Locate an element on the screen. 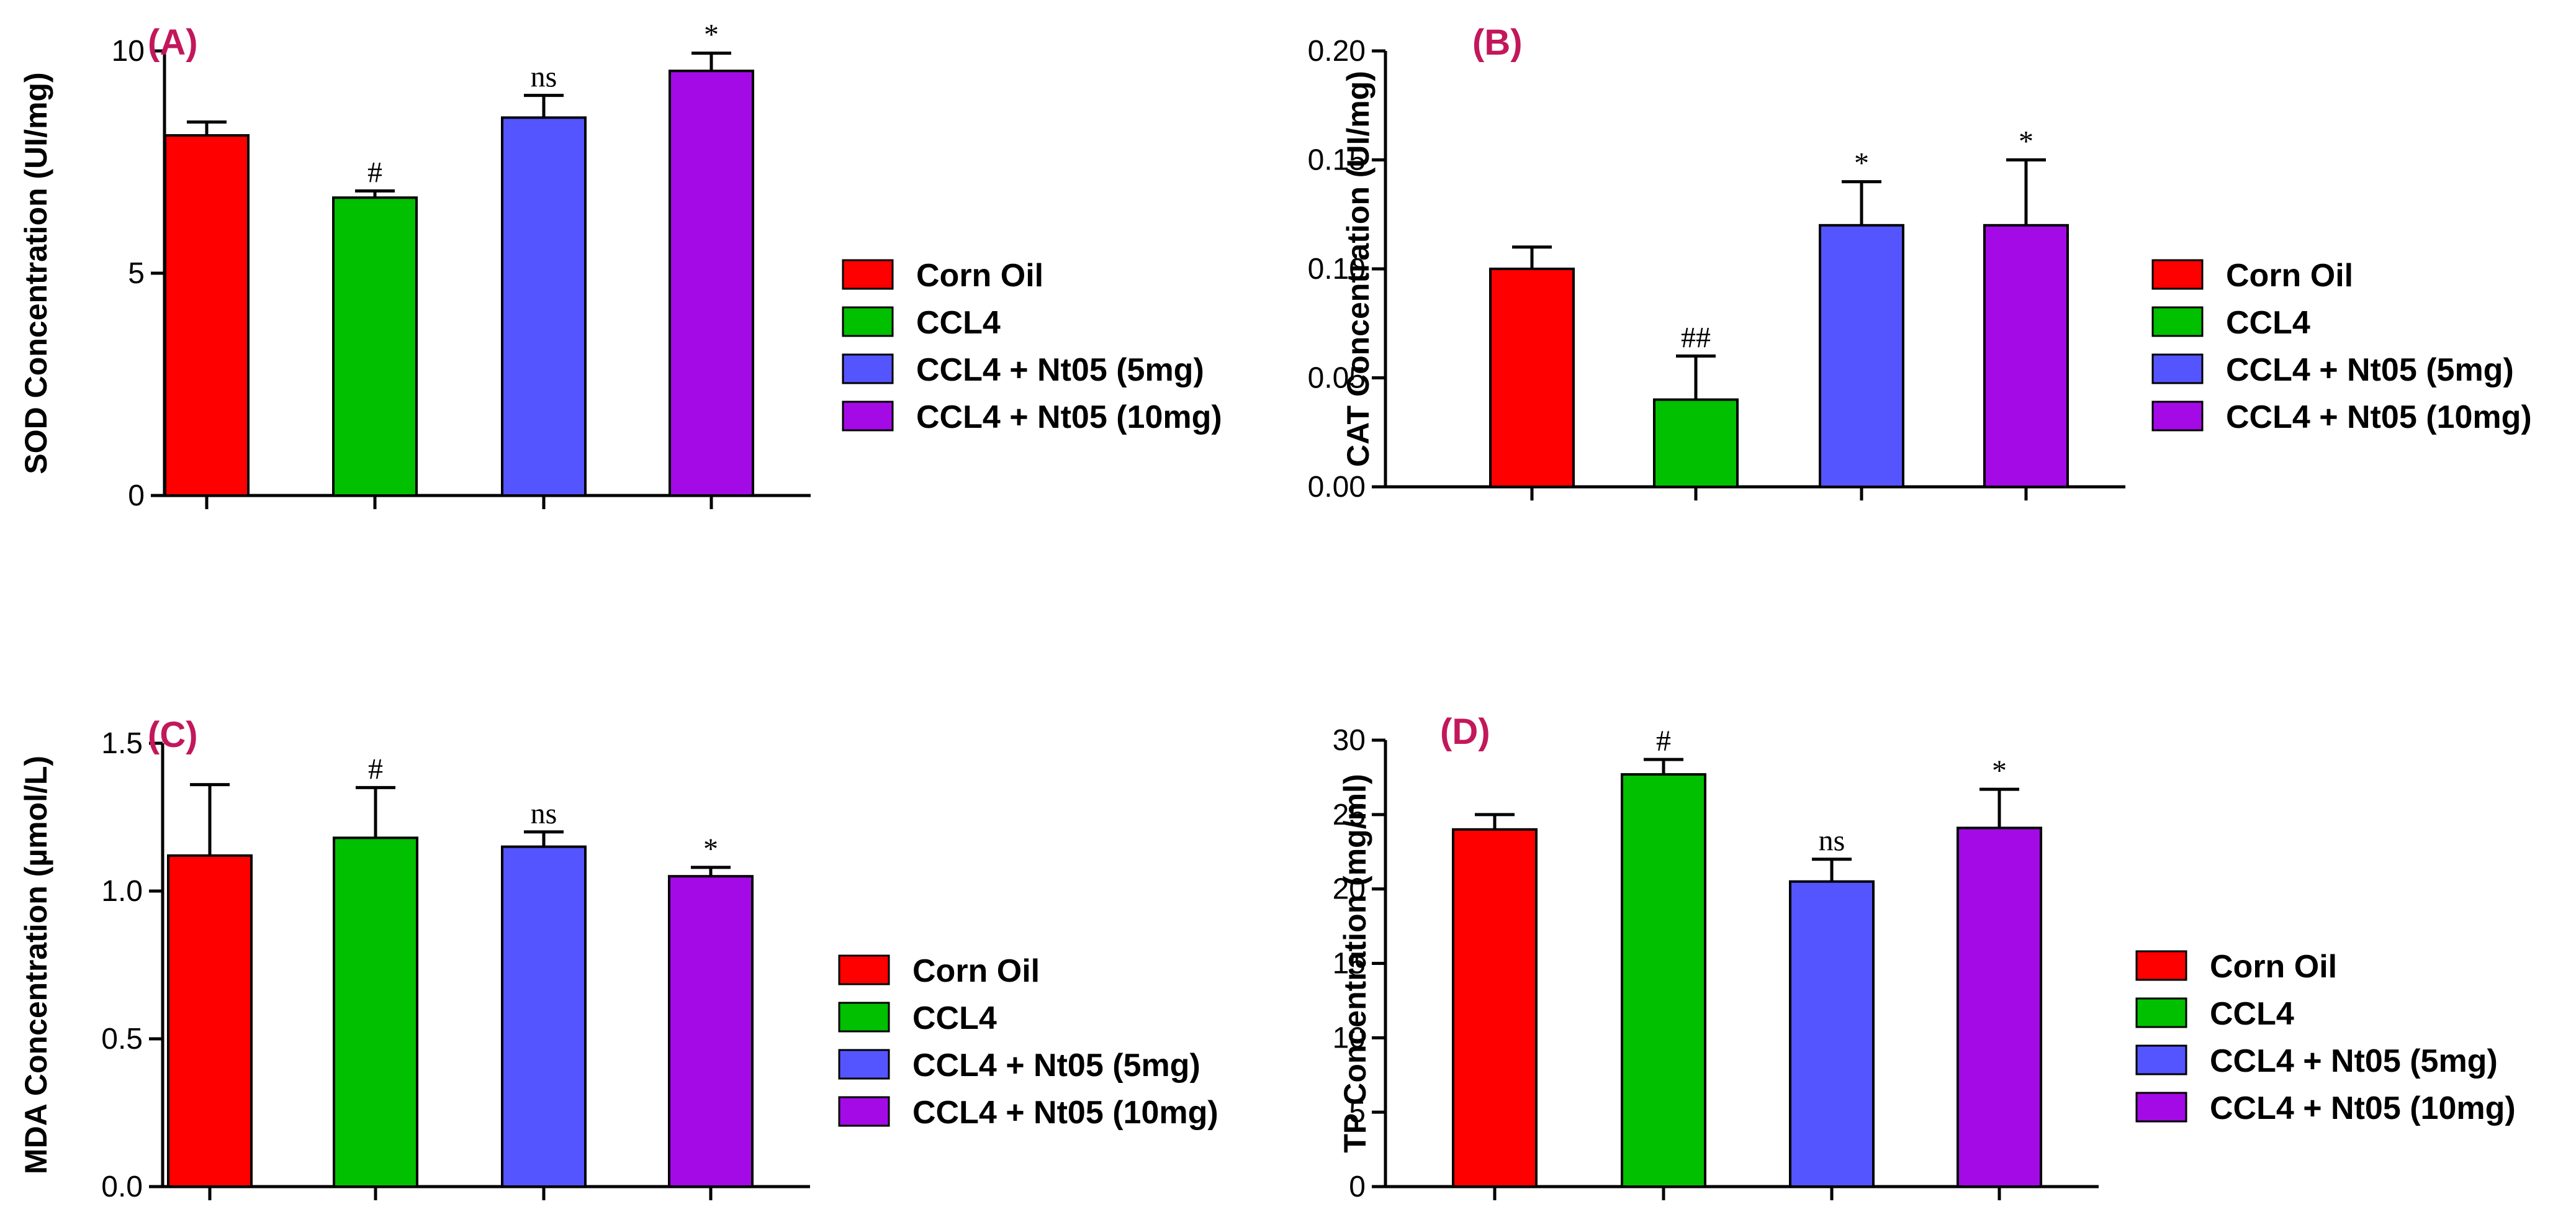  y-tick-label: 1.0 is located at coordinates (122, 891).